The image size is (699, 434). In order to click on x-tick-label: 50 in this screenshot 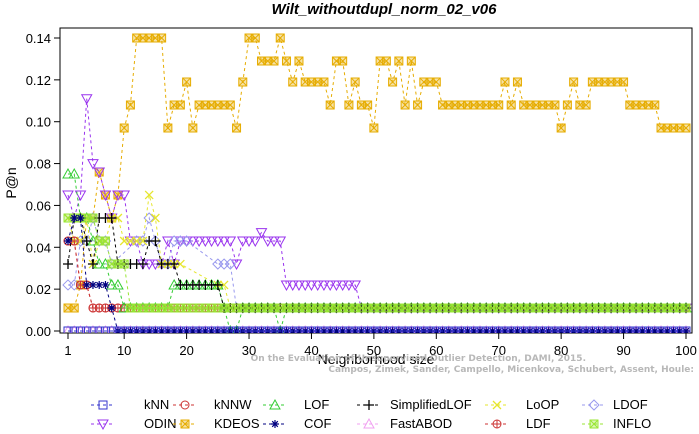, I will do `click(374, 350)`.